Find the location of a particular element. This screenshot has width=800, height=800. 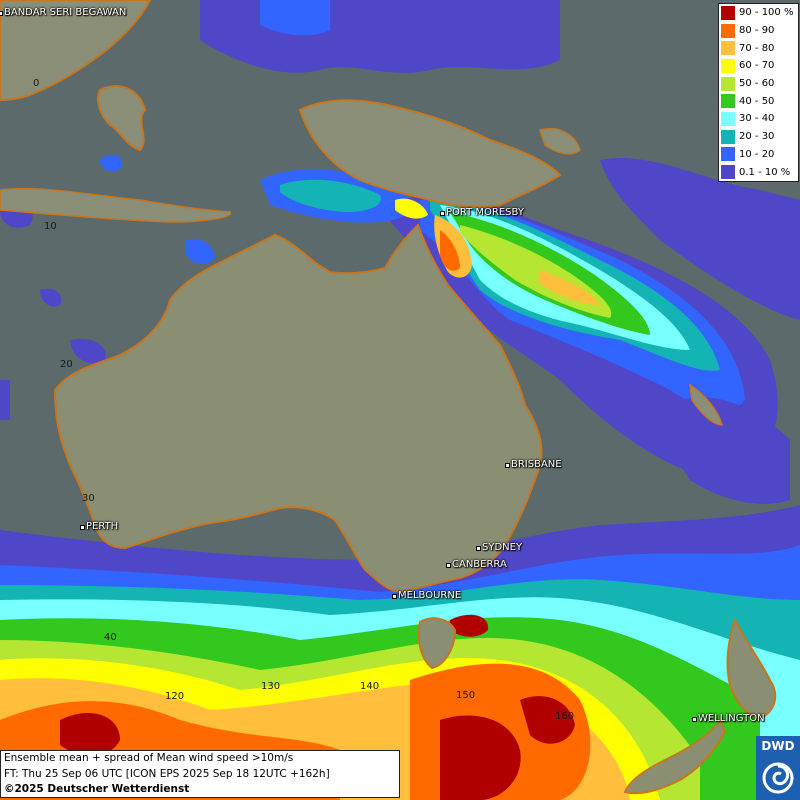

legend-label: 80 - 90 is located at coordinates (757, 31).